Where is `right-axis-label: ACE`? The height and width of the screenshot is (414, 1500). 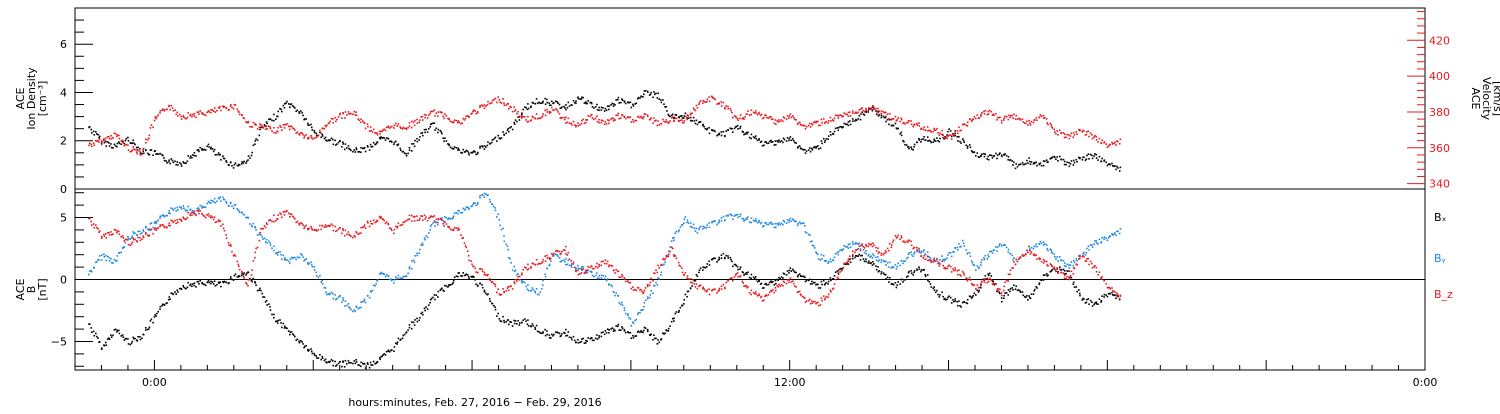
right-axis-label: ACE is located at coordinates (1475, 99).